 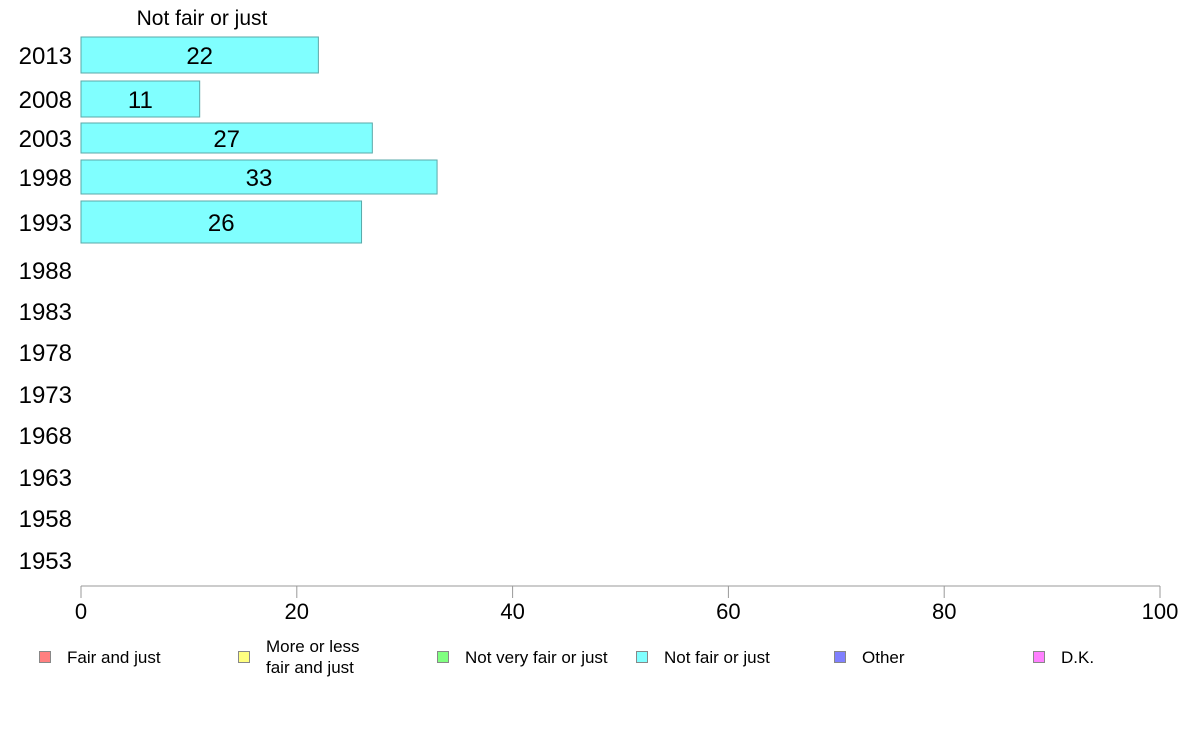 I want to click on bar-value-label: 26, so click(x=221, y=223).